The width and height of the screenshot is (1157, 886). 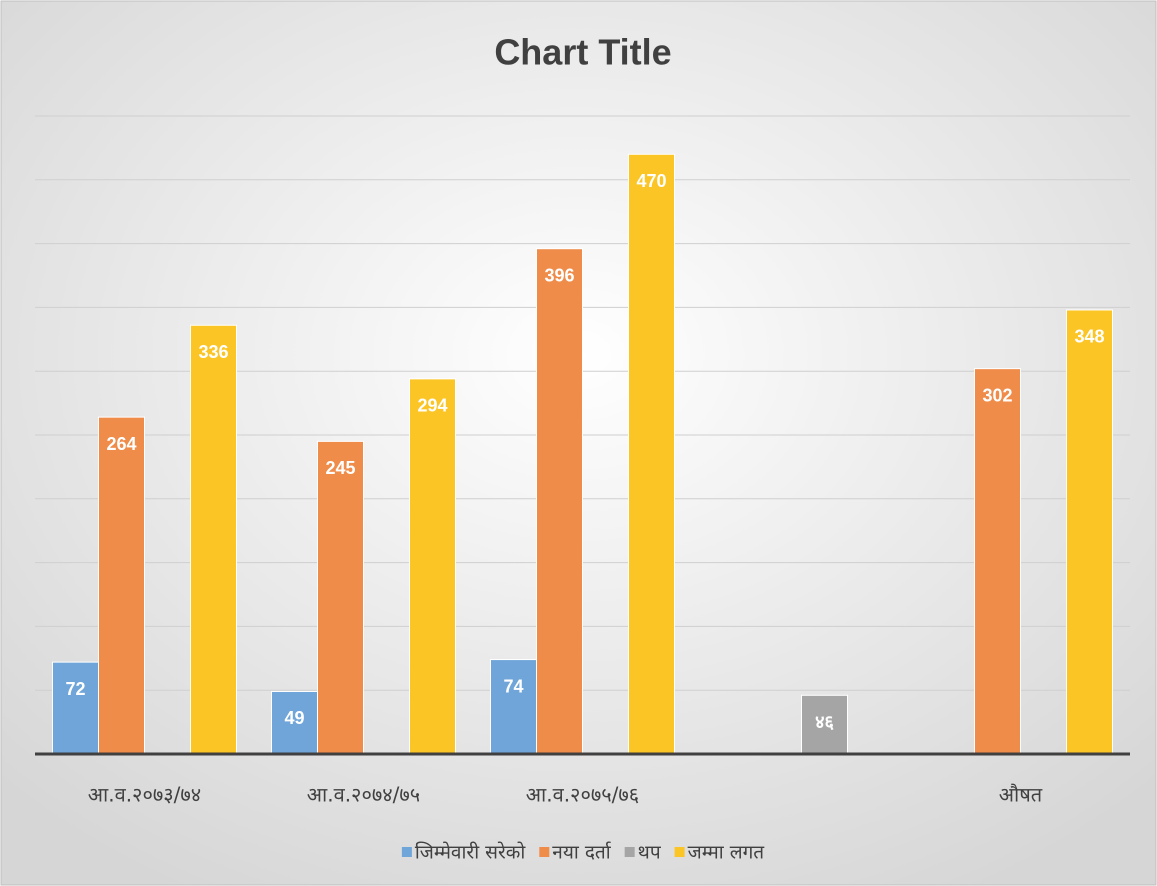 I want to click on x-tick-label: औषत, so click(x=1021, y=795).